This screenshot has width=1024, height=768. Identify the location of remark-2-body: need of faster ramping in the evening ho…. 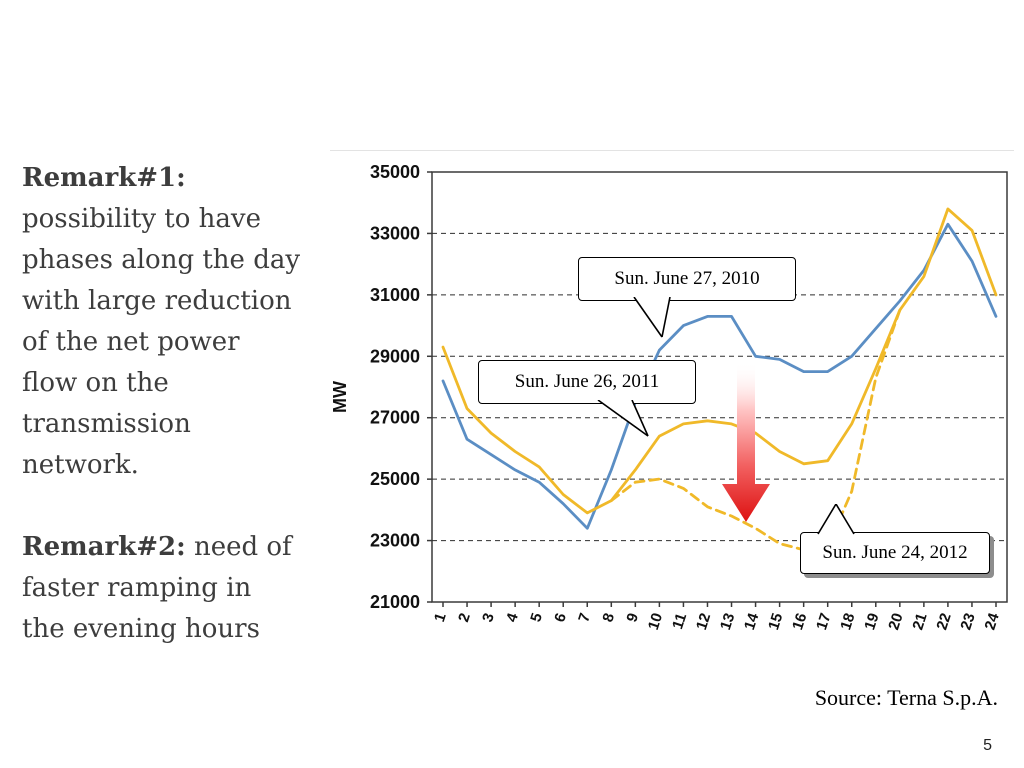
(157, 588).